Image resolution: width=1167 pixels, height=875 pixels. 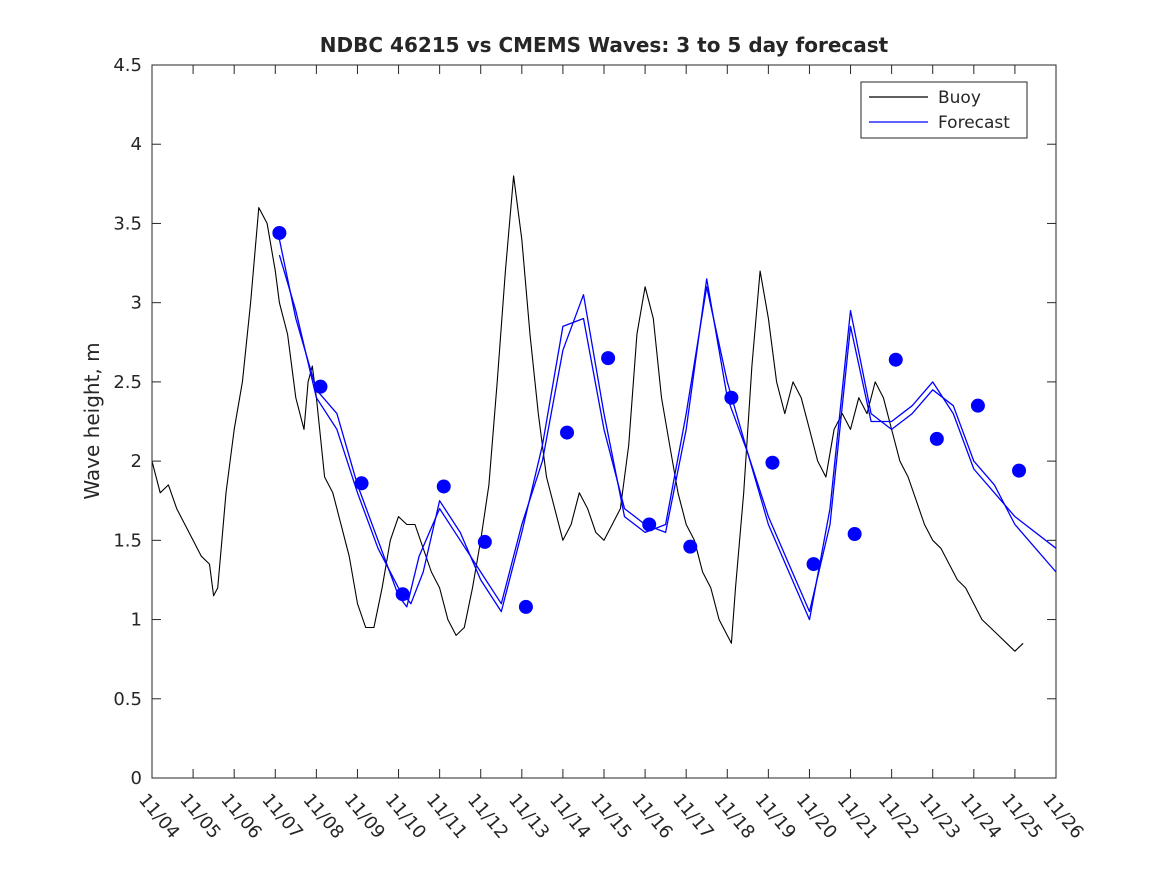 What do you see at coordinates (651, 816) in the screenshot?
I see `x-tick-label: 11/16` at bounding box center [651, 816].